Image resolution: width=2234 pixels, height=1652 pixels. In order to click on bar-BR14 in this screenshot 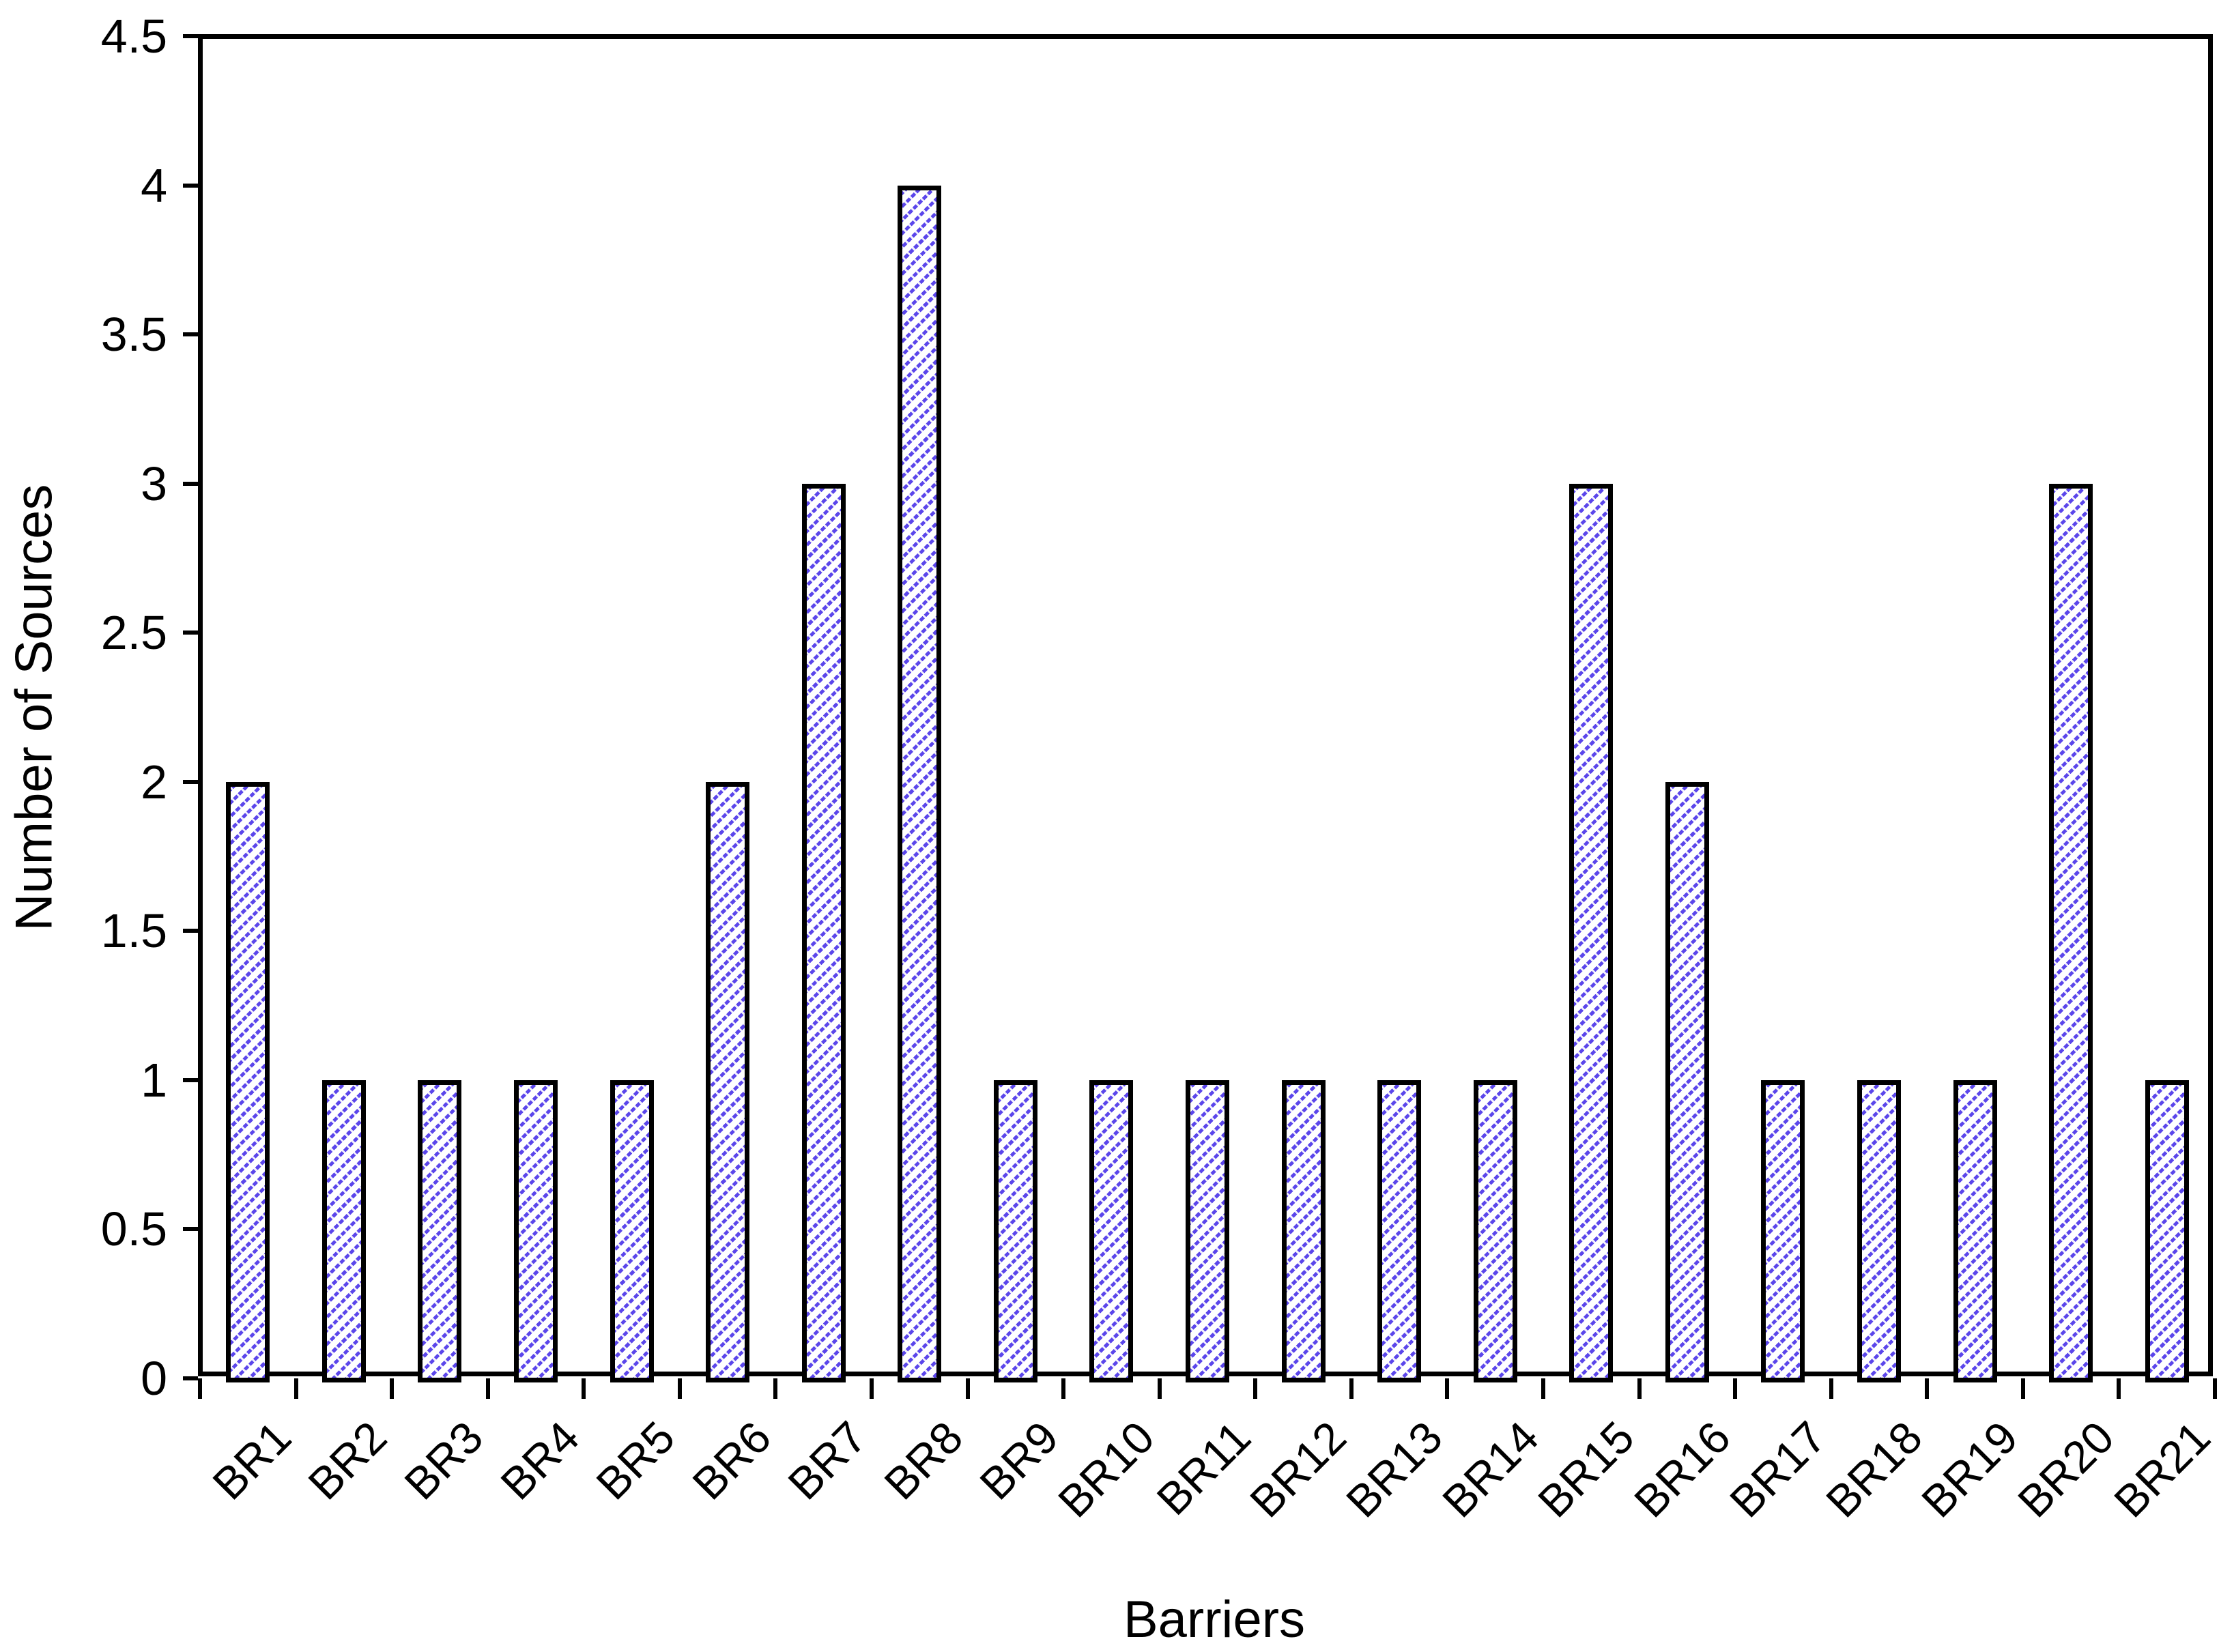, I will do `click(1495, 1230)`.